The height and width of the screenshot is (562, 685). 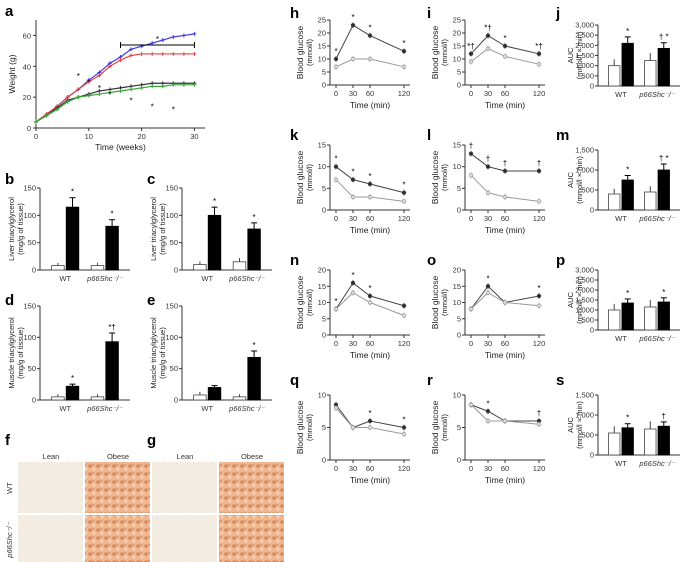 What do you see at coordinates (309, 52) in the screenshot?
I see `h-ylabel-units: (mmol/l)` at bounding box center [309, 52].